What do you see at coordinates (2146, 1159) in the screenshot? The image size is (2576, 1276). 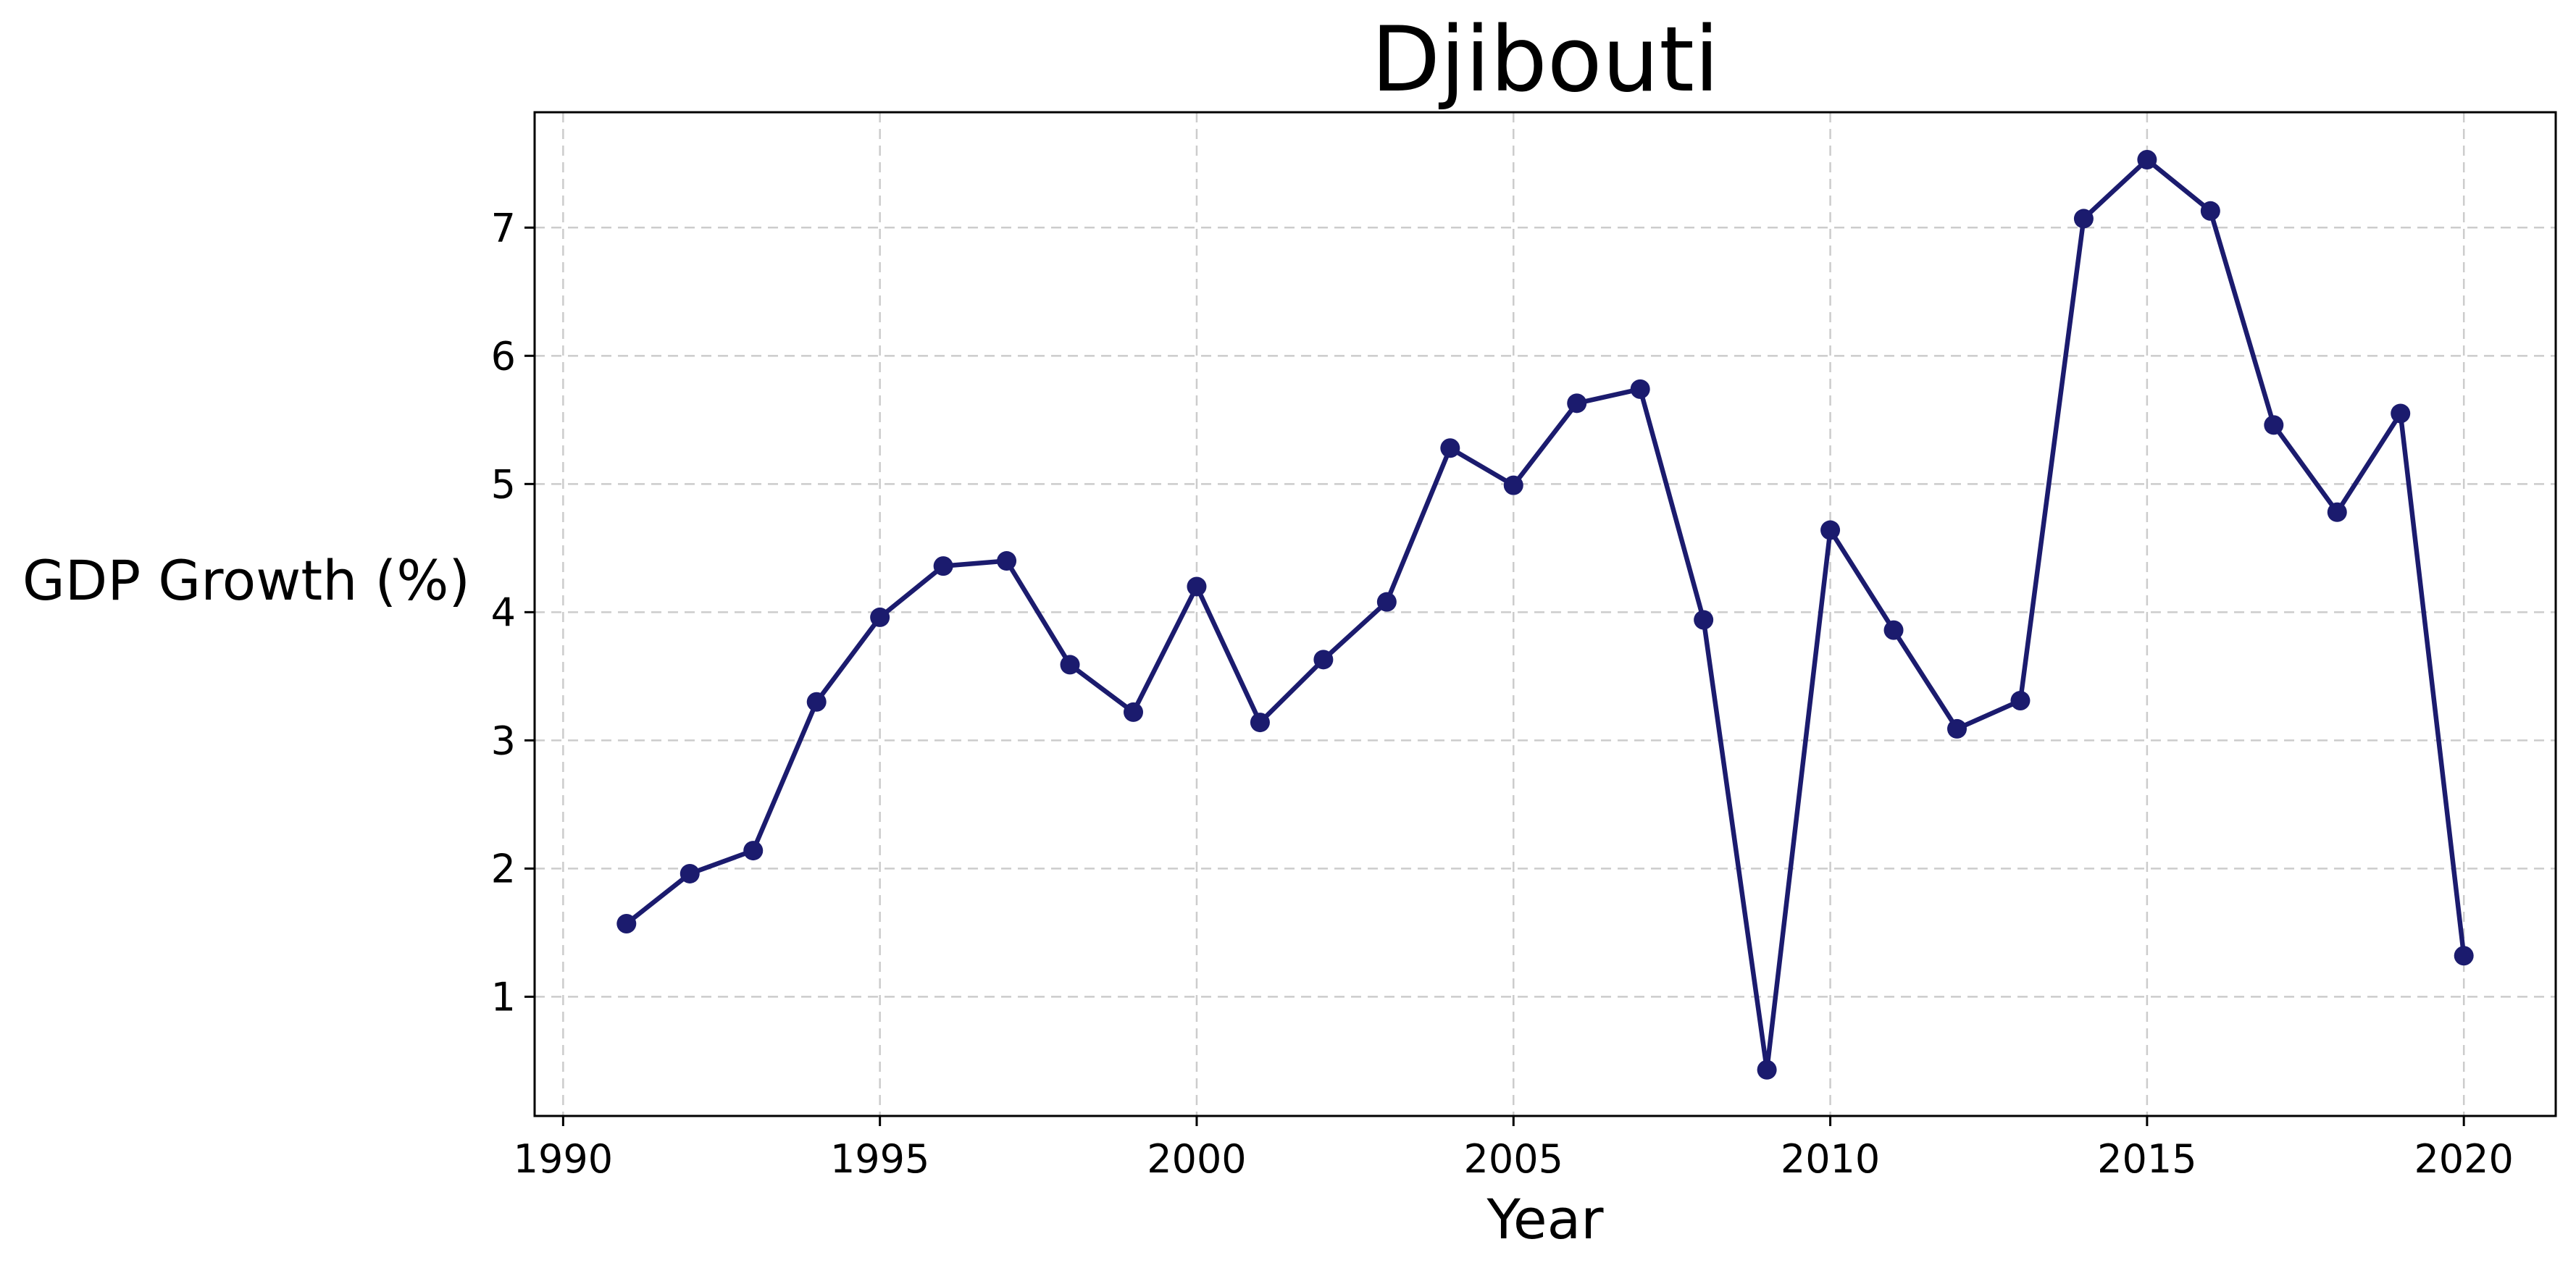 I see `x-tick-label: 2015` at bounding box center [2146, 1159].